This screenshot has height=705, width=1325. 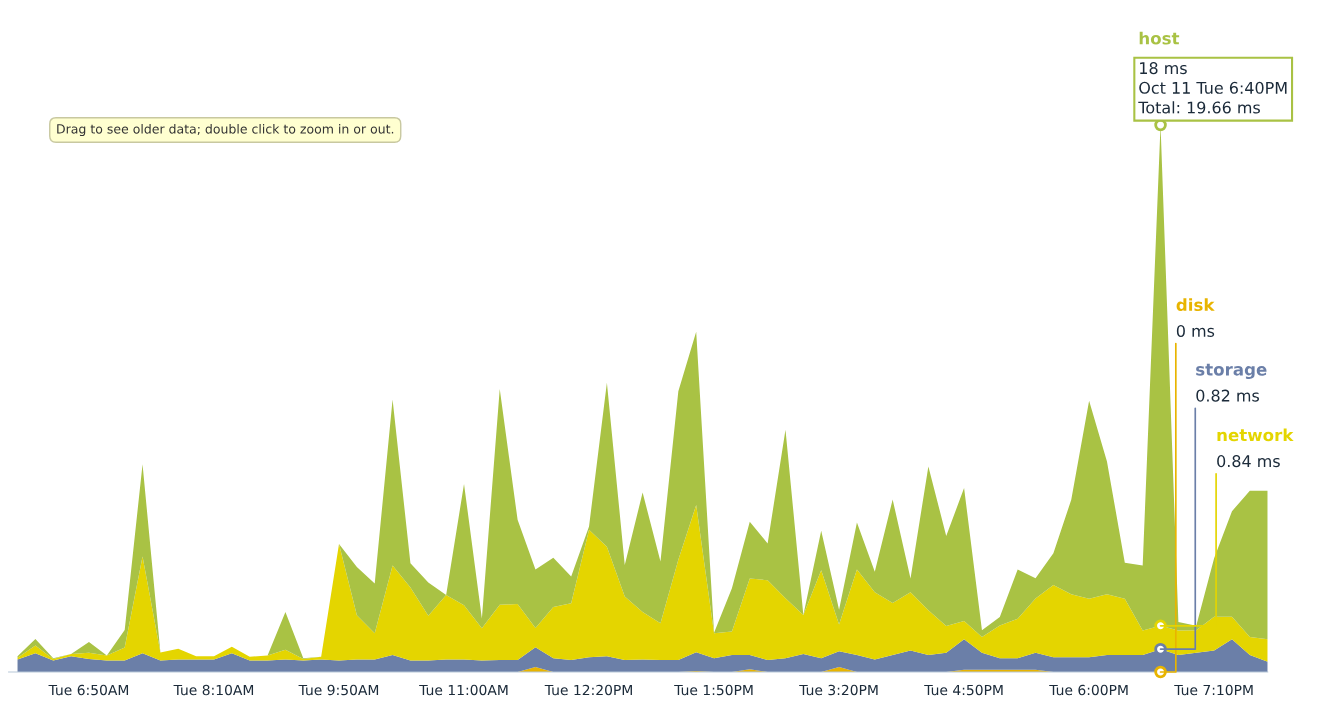 I want to click on data-label: 0.82 ms, so click(x=1228, y=395).